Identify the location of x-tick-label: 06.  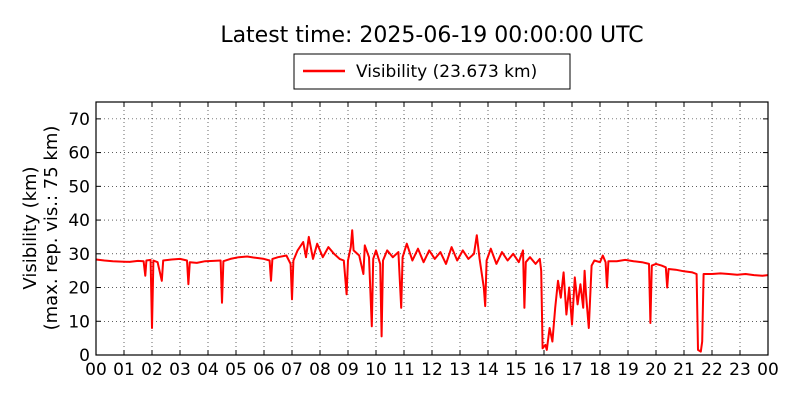
(264, 370).